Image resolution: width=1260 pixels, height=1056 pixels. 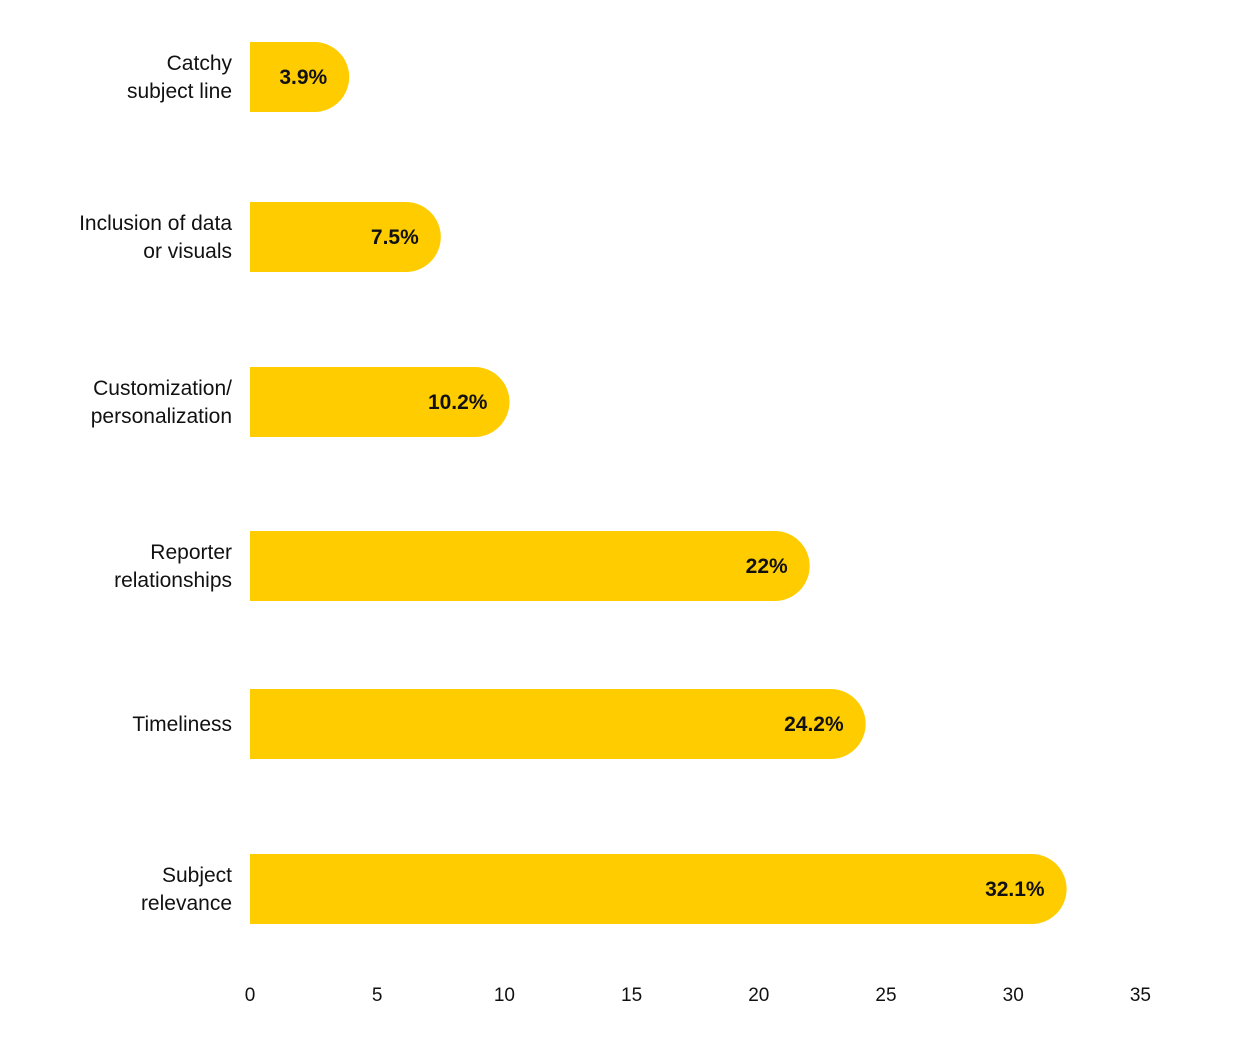 What do you see at coordinates (758, 995) in the screenshot?
I see `x-tick-label-20: 20` at bounding box center [758, 995].